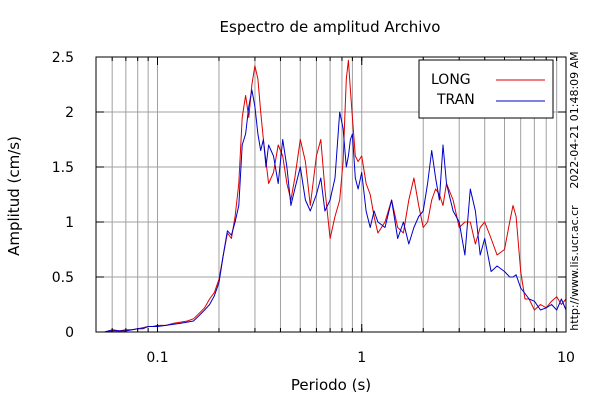 Image resolution: width=600 pixels, height=400 pixels. Describe the element at coordinates (574, 119) in the screenshot. I see `timestamp-label: 2022-04-21 01:48:09 AM` at that location.